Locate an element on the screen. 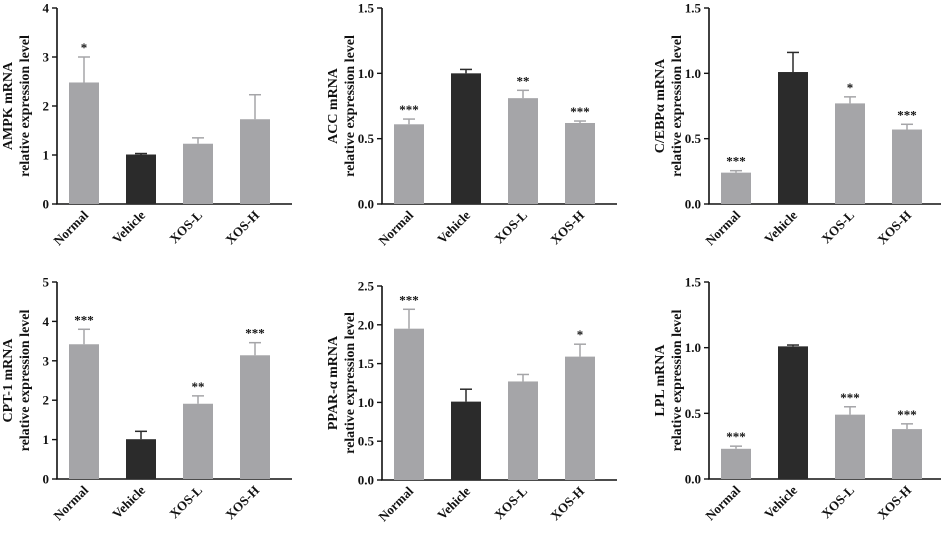 This screenshot has width=941, height=537. y-axis-label-line: AMPK mRNA is located at coordinates (8, 105).